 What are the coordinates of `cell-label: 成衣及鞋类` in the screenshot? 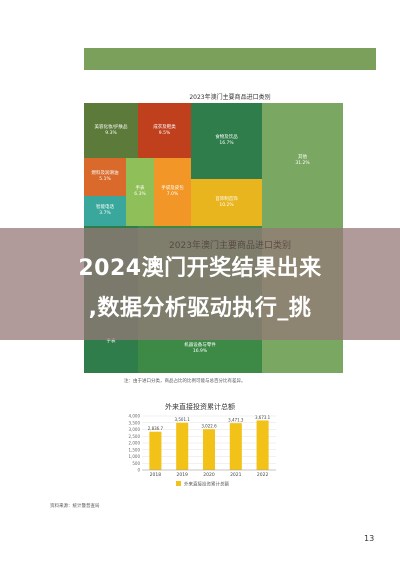 It's located at (164, 127).